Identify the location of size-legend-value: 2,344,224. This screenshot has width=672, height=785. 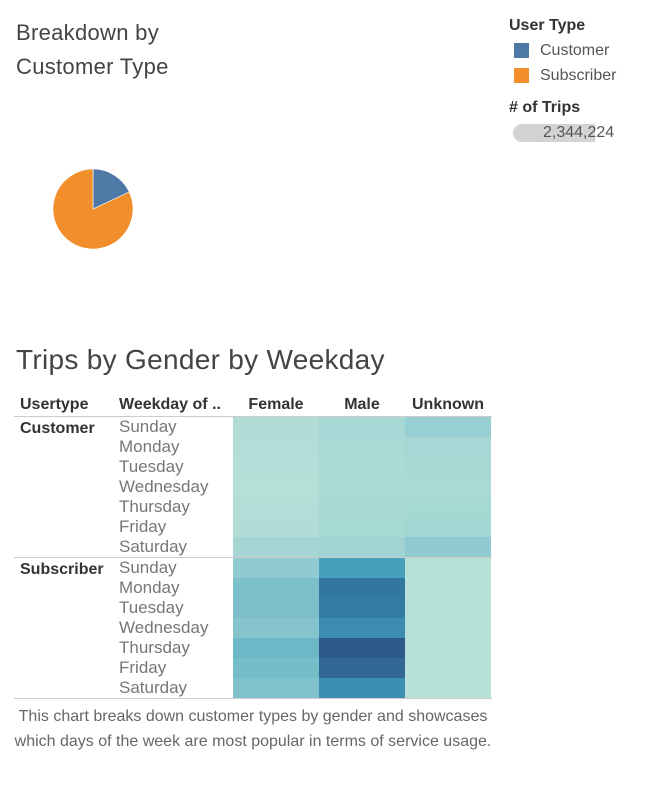
(579, 132).